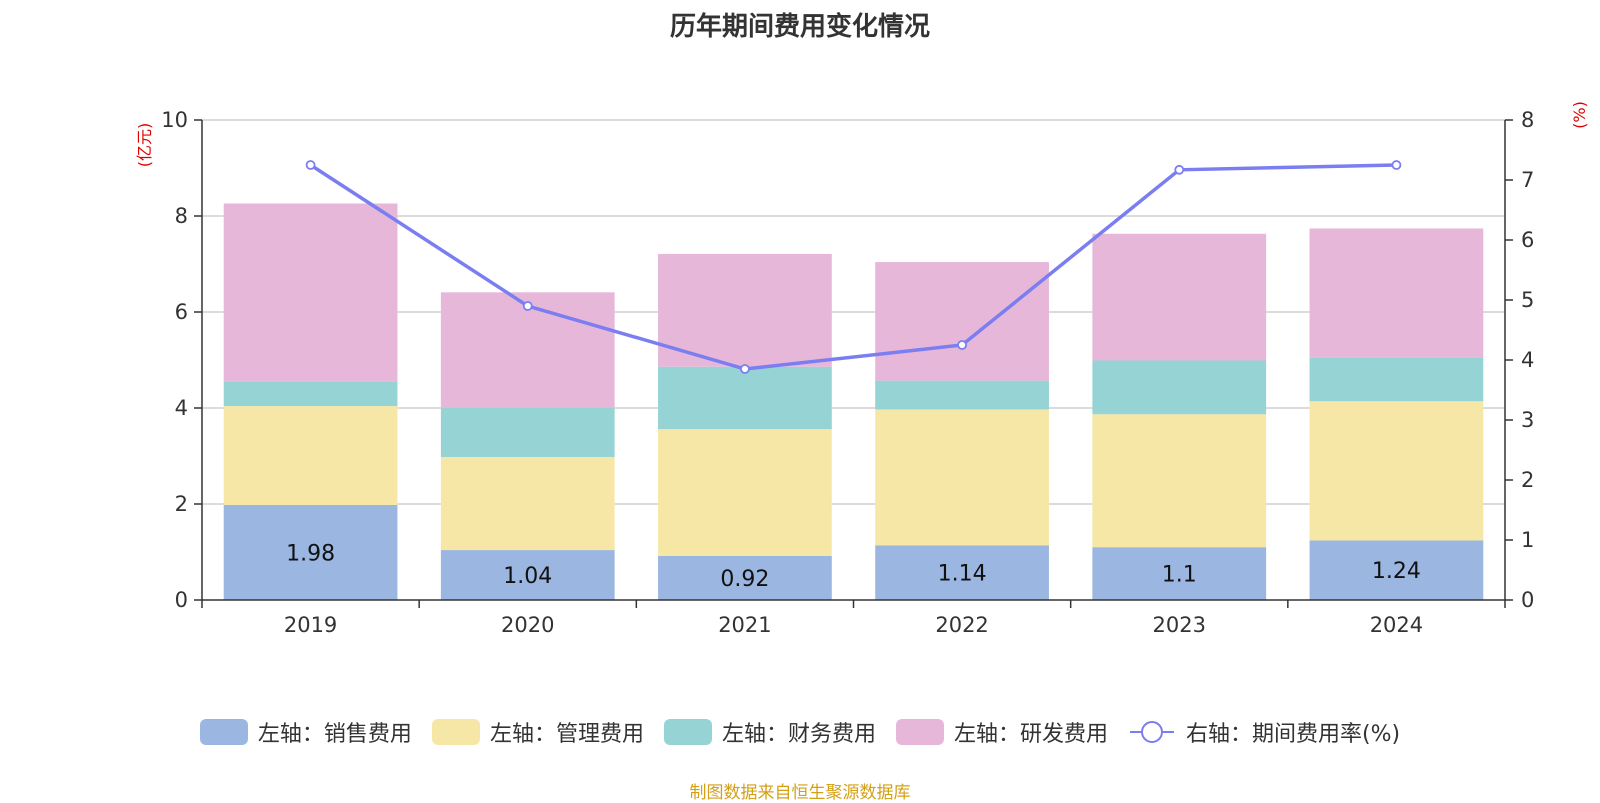 The height and width of the screenshot is (803, 1600). I want to click on left-axis-unit: (亿元), so click(144, 145).